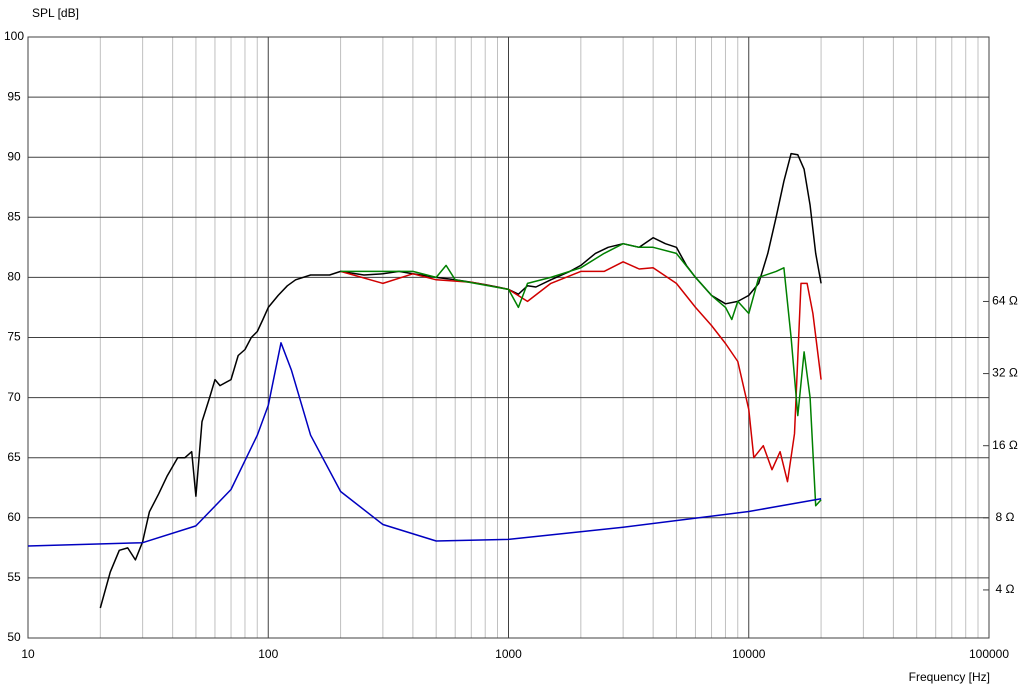 Image resolution: width=1024 pixels, height=689 pixels. What do you see at coordinates (1005, 301) in the screenshot?
I see `y2-tick-label: 64 Ω` at bounding box center [1005, 301].